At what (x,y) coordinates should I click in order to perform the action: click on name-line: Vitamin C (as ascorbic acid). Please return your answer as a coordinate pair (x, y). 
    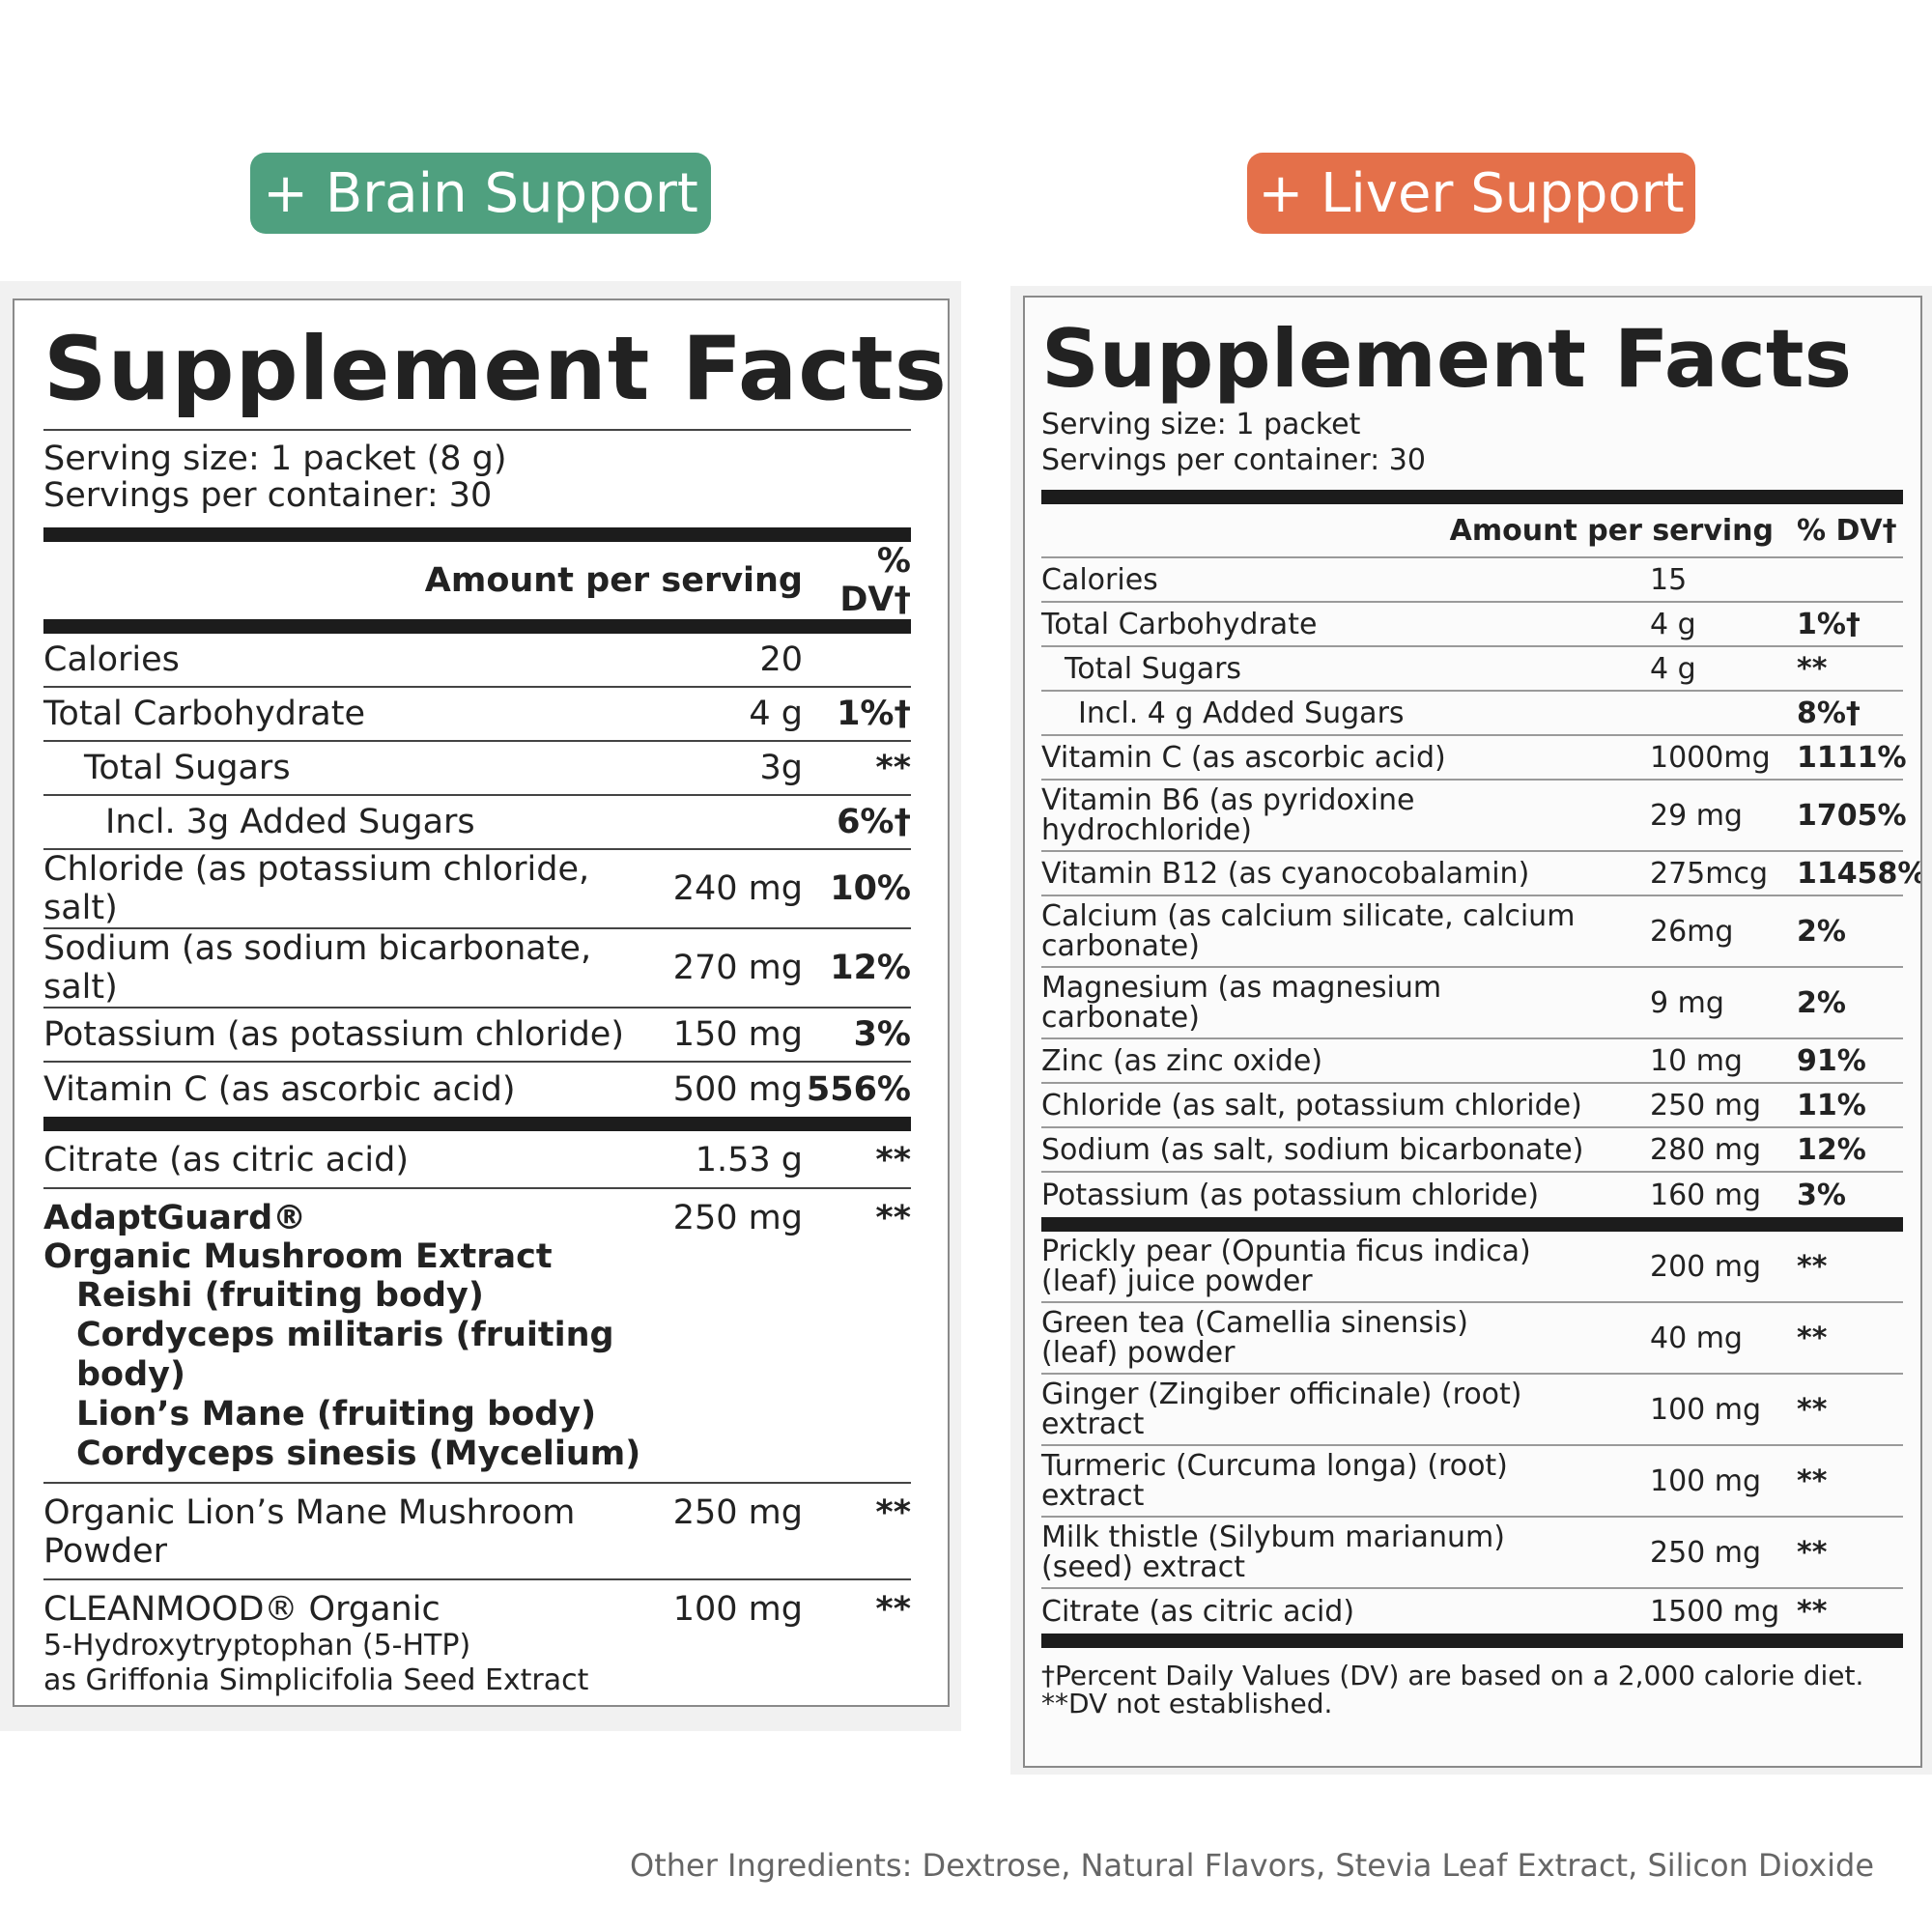
    Looking at the image, I should click on (279, 1089).